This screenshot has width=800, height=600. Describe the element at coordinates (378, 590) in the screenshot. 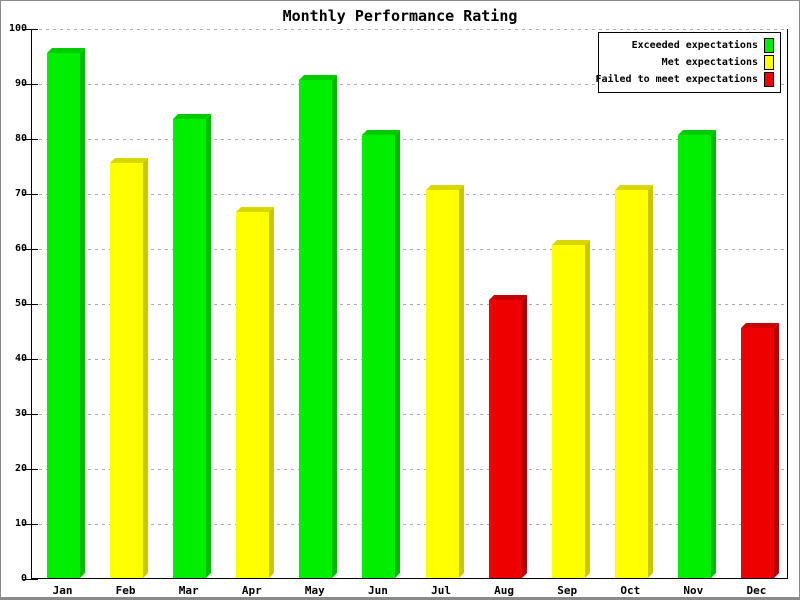

I see `x-tick-label: Jun` at that location.